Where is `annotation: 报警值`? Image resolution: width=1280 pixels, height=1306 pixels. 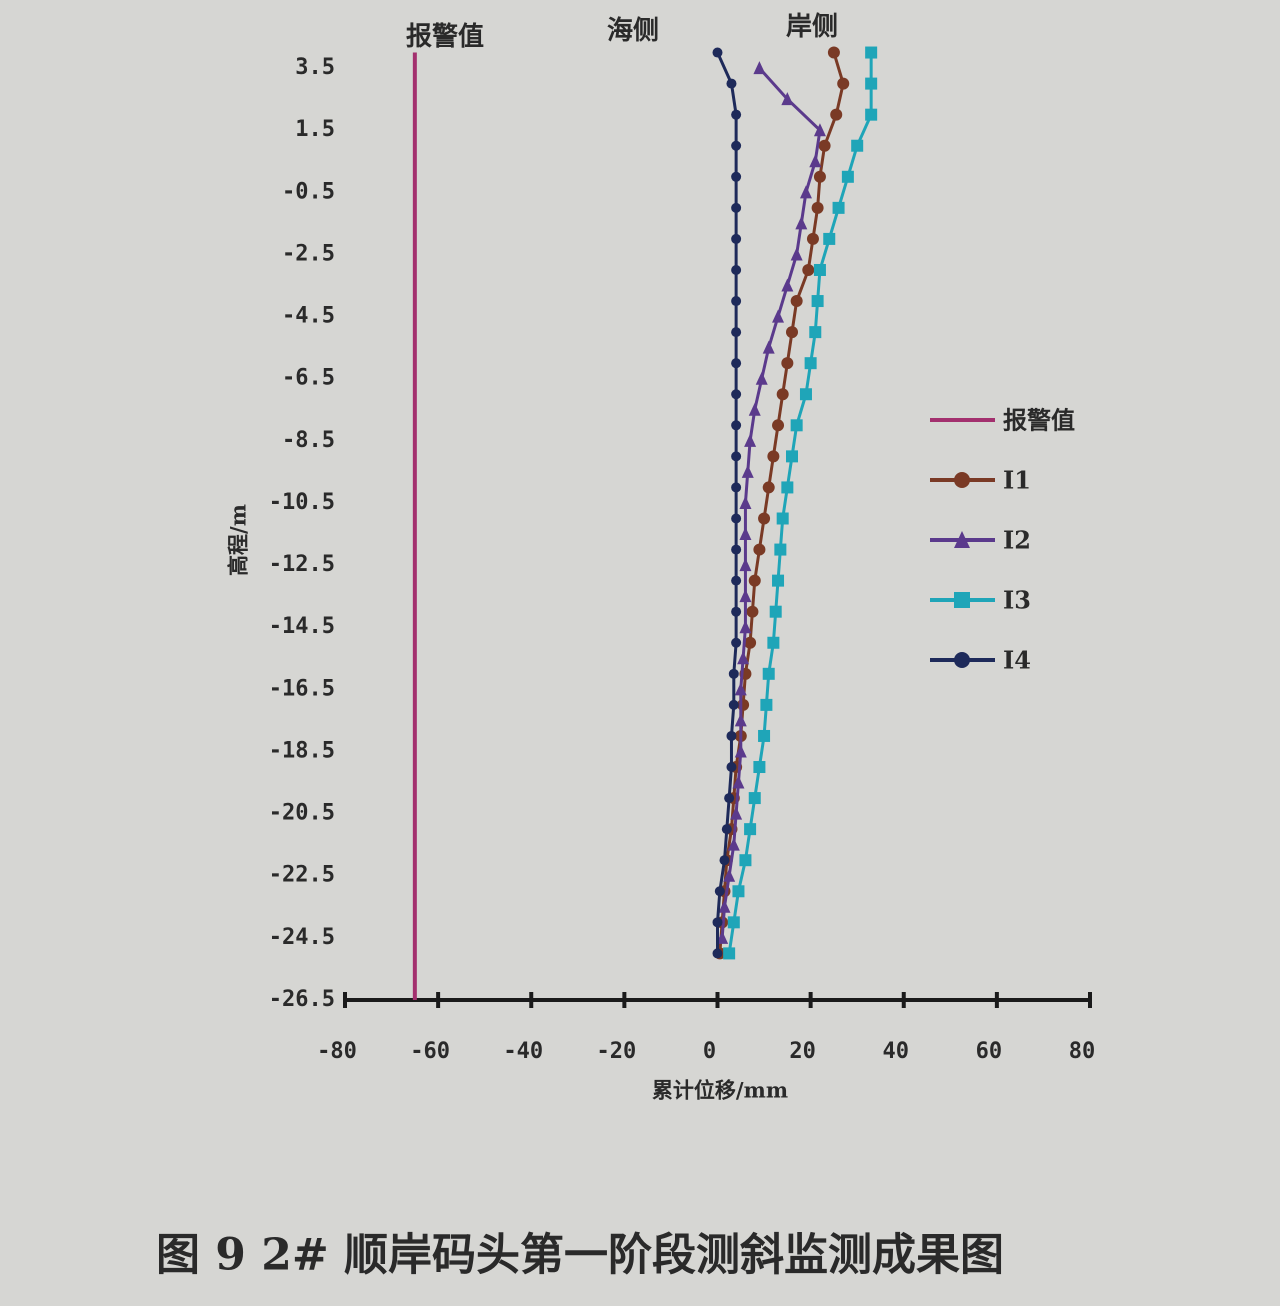
annotation: 报警值 is located at coordinates (445, 36).